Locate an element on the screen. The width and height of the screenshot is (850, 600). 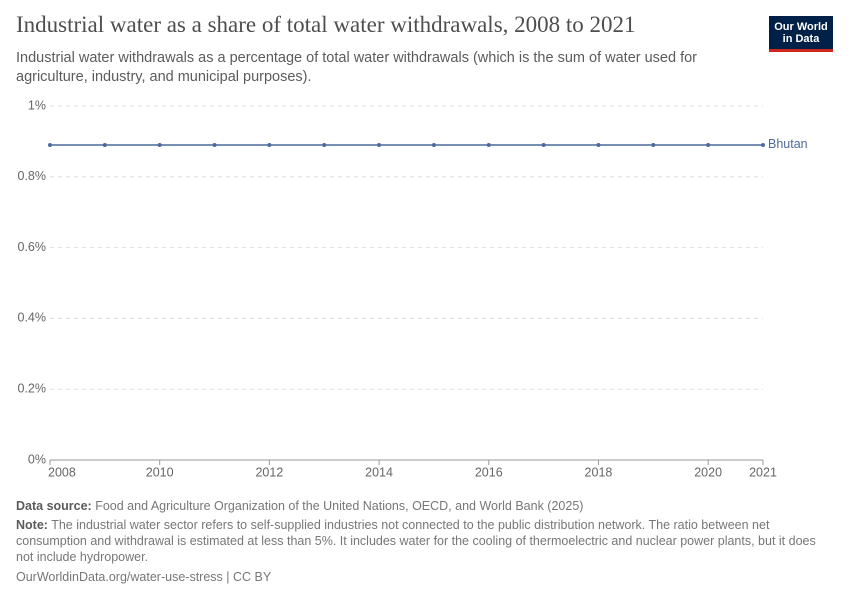
x-tick-label: 2014 is located at coordinates (379, 472).